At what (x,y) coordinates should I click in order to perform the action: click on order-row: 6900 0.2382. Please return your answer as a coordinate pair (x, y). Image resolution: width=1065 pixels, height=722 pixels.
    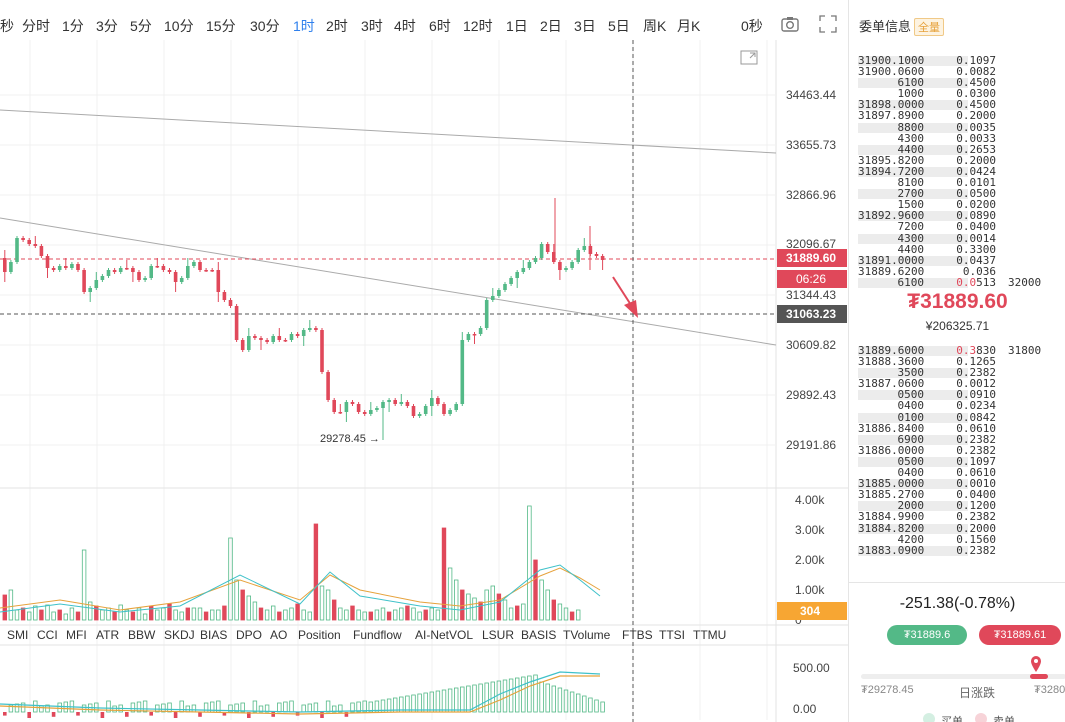
    Looking at the image, I should click on (961, 439).